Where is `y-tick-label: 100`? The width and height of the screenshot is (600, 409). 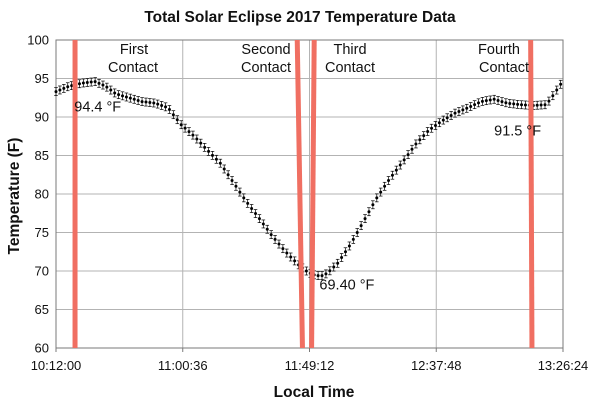 y-tick-label: 100 is located at coordinates (38, 40).